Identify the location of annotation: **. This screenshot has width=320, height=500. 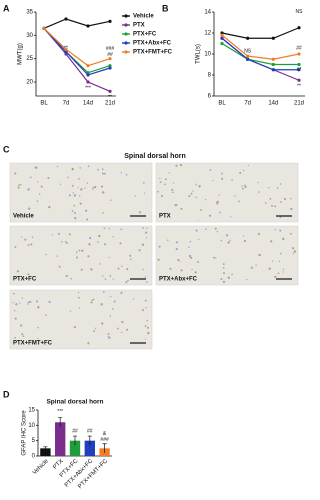
(110, 98).